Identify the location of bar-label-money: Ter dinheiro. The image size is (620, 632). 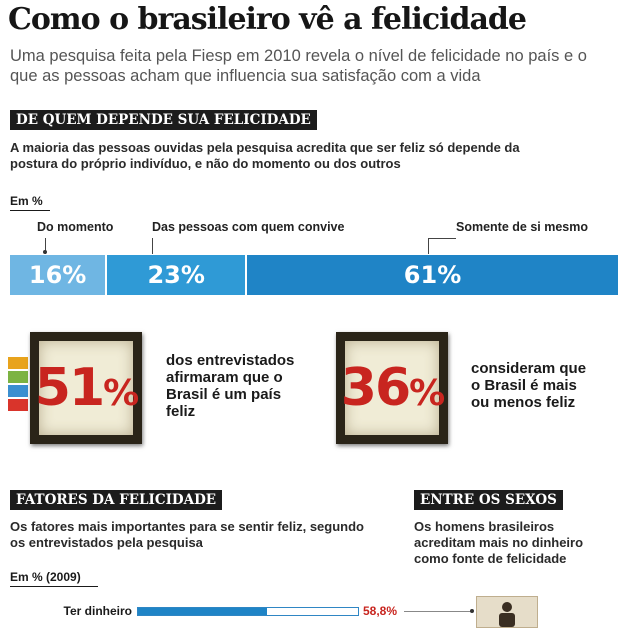
(97, 611).